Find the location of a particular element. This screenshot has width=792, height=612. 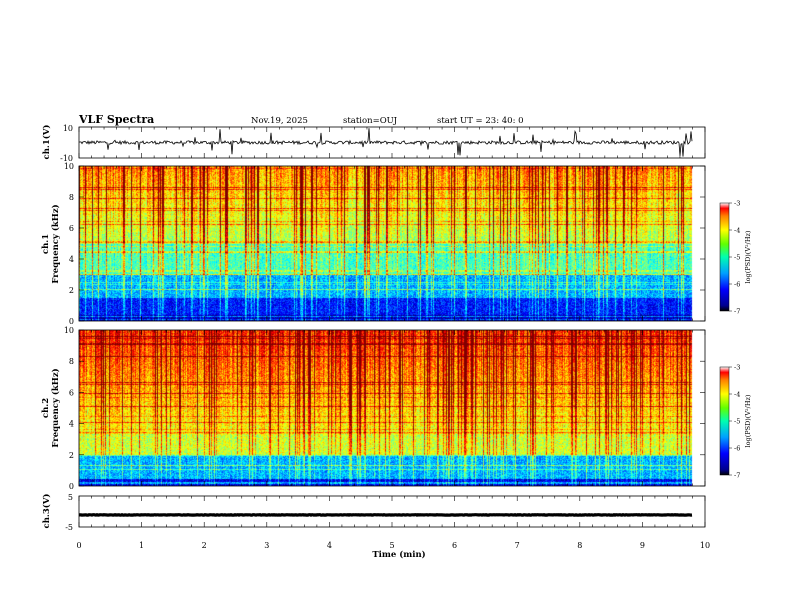

ch1-waveform-panel: 10 -10 ch.1(V) is located at coordinates (373, 143).